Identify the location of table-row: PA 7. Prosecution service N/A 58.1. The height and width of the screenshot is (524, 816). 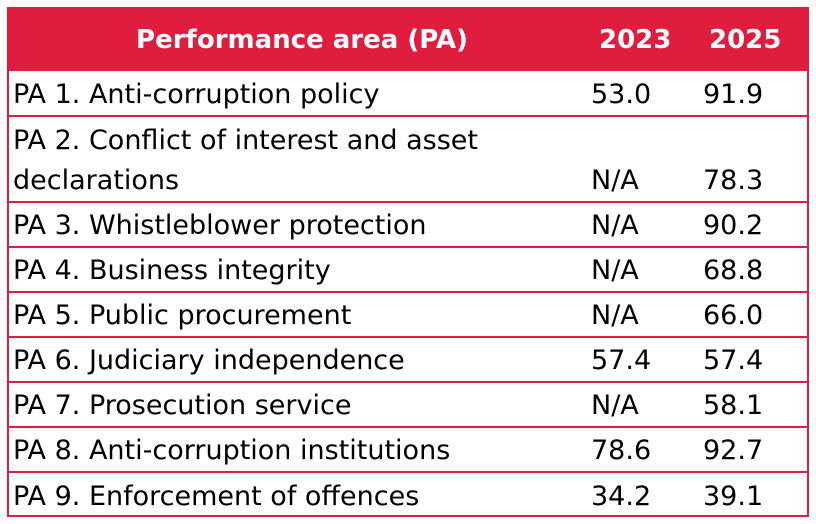
(408, 404).